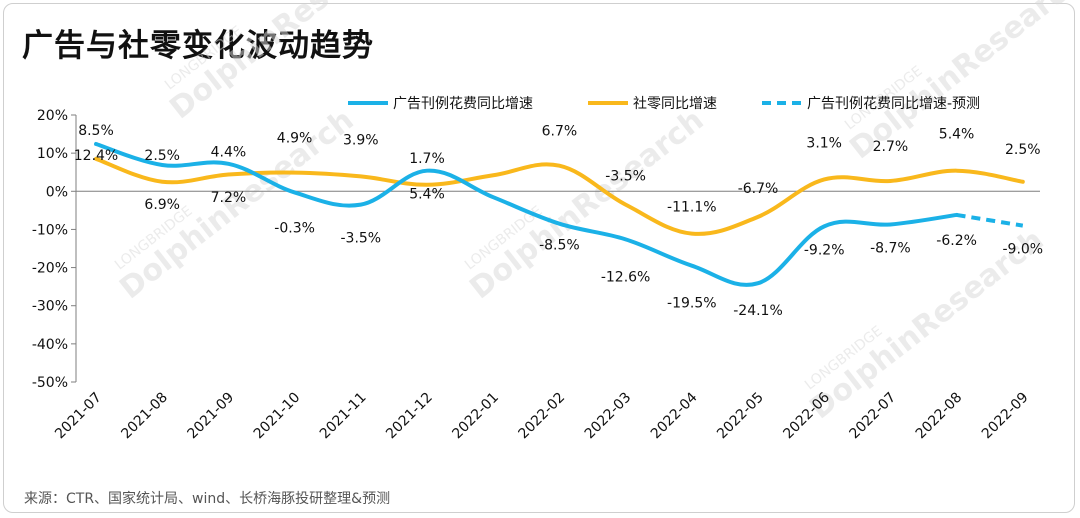  Describe the element at coordinates (956, 241) in the screenshot. I see `data-label: -6.2%` at that location.